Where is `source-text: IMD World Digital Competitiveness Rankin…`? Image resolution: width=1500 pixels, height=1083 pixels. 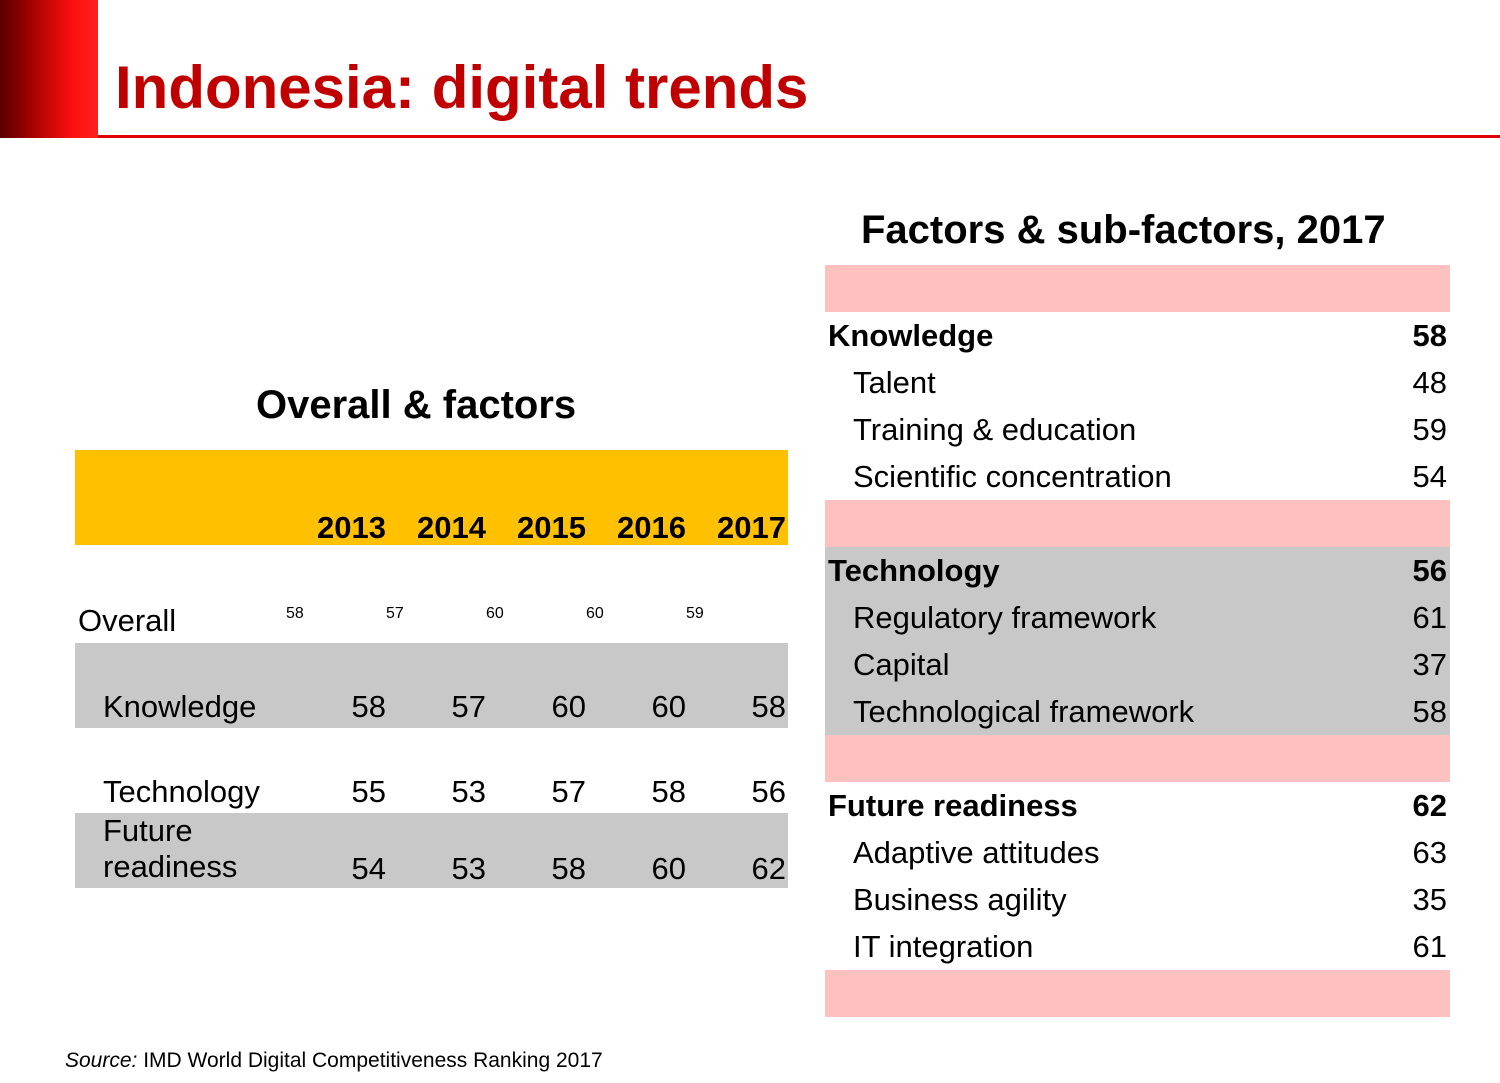 source-text: IMD World Digital Competitiveness Rankin… is located at coordinates (370, 1060).